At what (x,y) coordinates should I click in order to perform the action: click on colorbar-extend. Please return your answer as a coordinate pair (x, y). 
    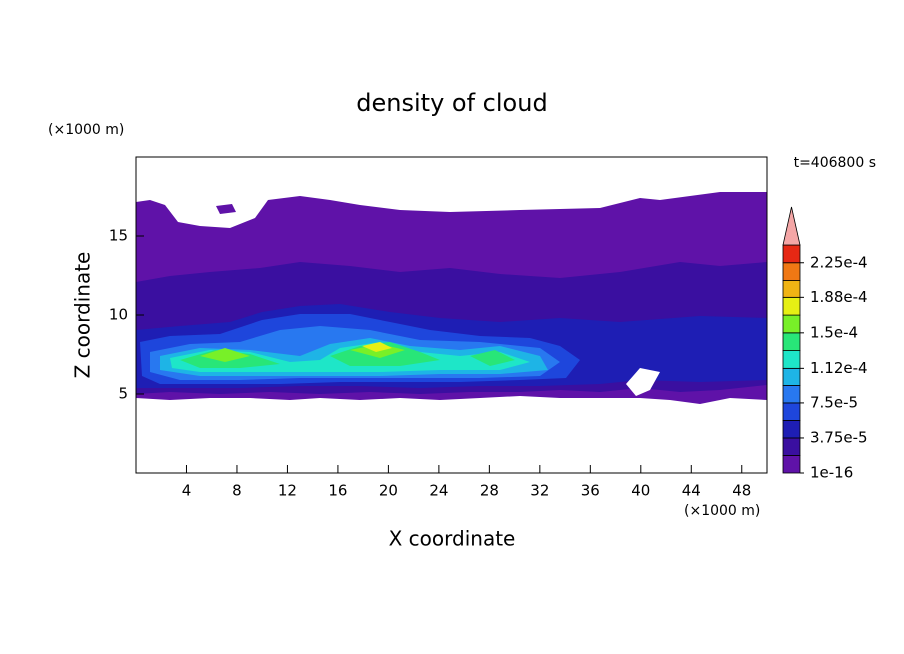
    Looking at the image, I should click on (791, 226).